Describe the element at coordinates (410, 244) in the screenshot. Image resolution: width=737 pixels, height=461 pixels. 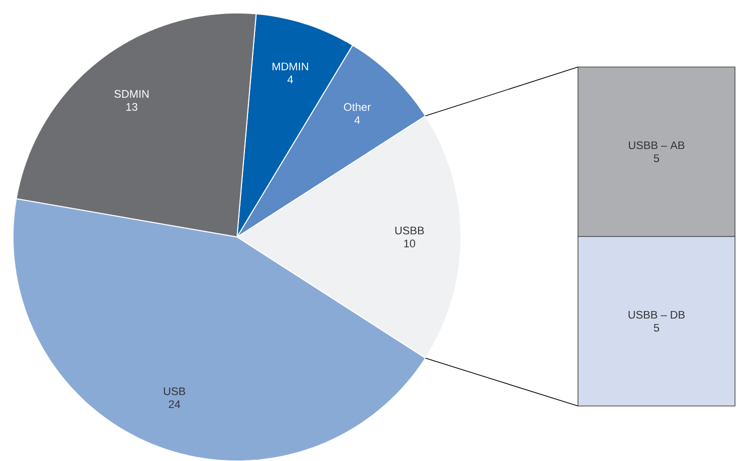
I see `data-label: 10` at that location.